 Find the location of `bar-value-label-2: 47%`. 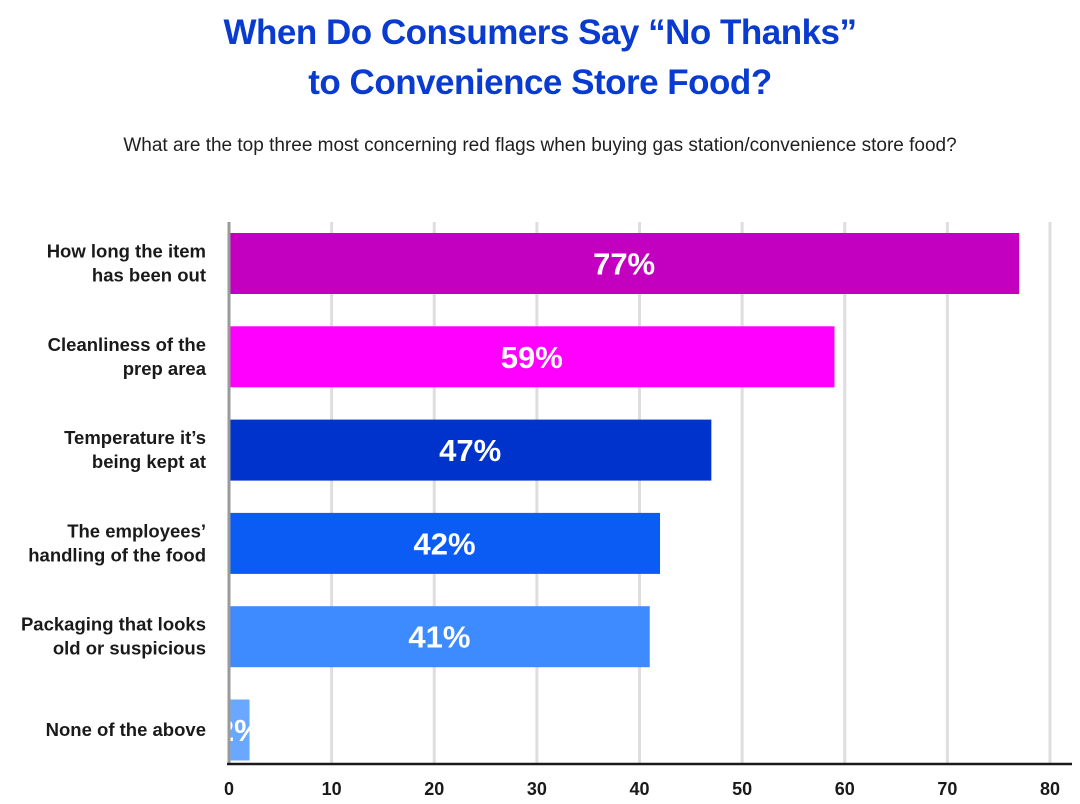

bar-value-label-2: 47% is located at coordinates (470, 450).